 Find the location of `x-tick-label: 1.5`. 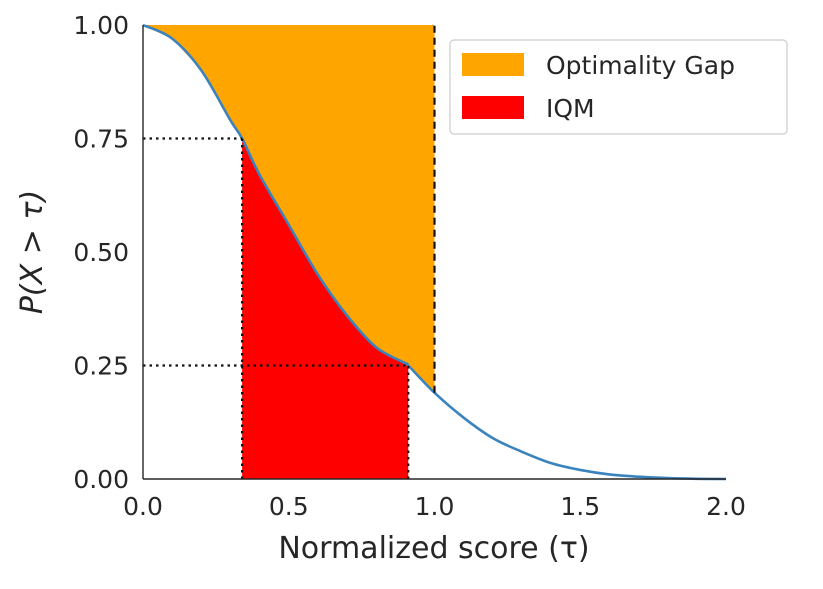

x-tick-label: 1.5 is located at coordinates (580, 506).